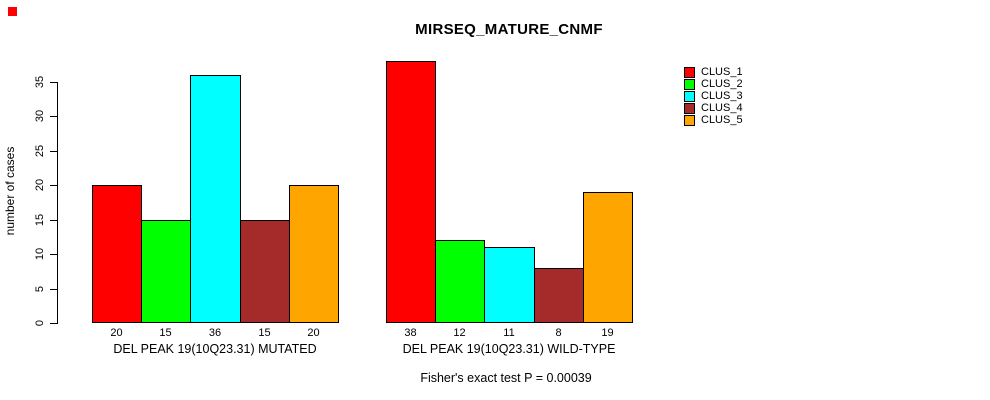 The image size is (990, 400). What do you see at coordinates (460, 281) in the screenshot?
I see `bar-clus_2-group2` at bounding box center [460, 281].